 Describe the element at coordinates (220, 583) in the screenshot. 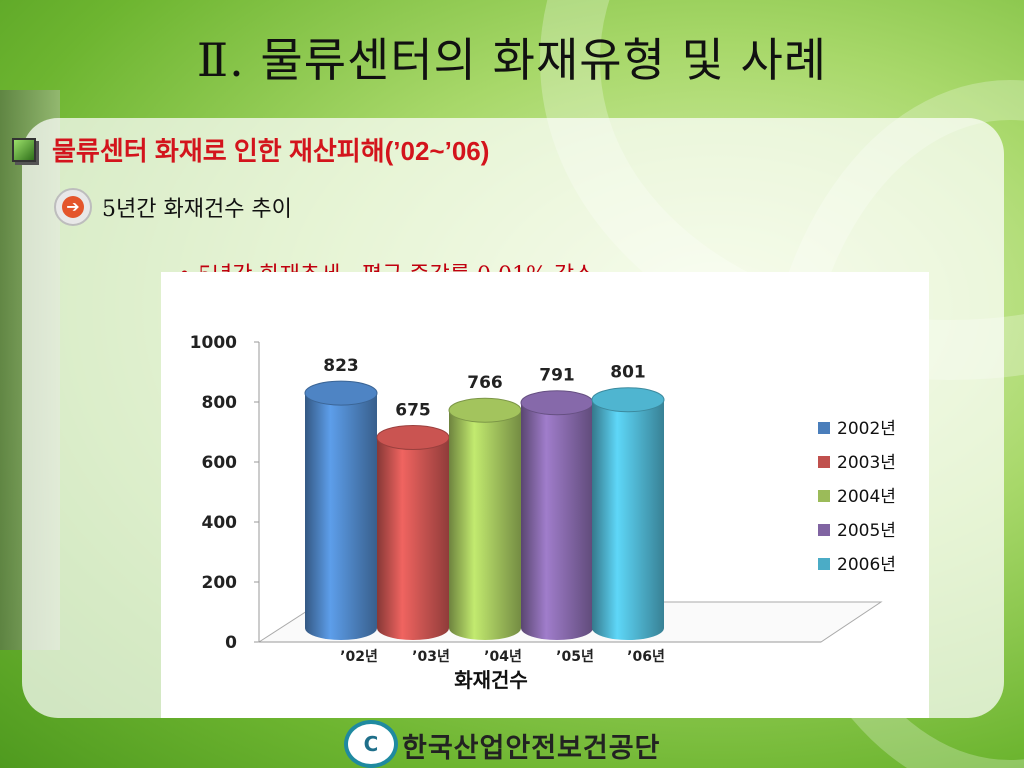

I see `y-tick-label: 200` at that location.